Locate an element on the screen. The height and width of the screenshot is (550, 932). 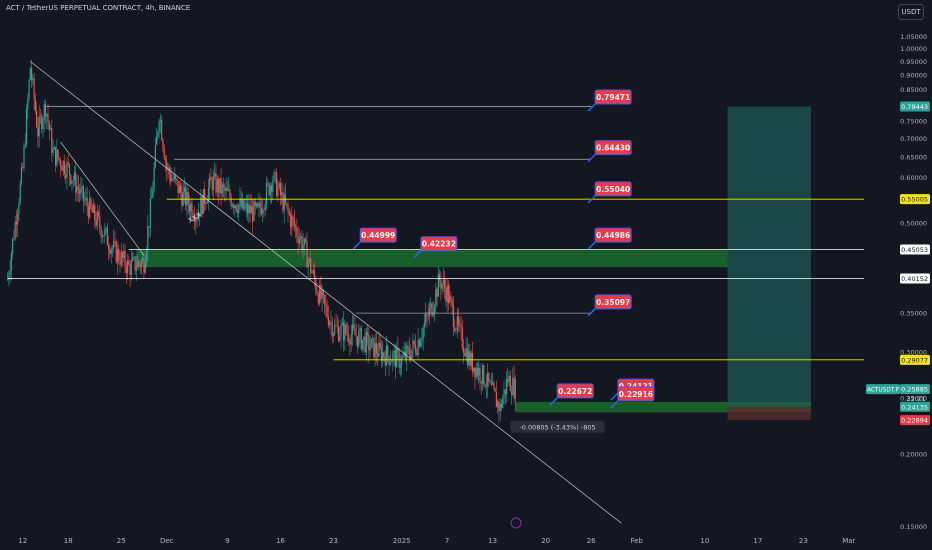
symbol-tag-box is located at coordinates (883, 389).